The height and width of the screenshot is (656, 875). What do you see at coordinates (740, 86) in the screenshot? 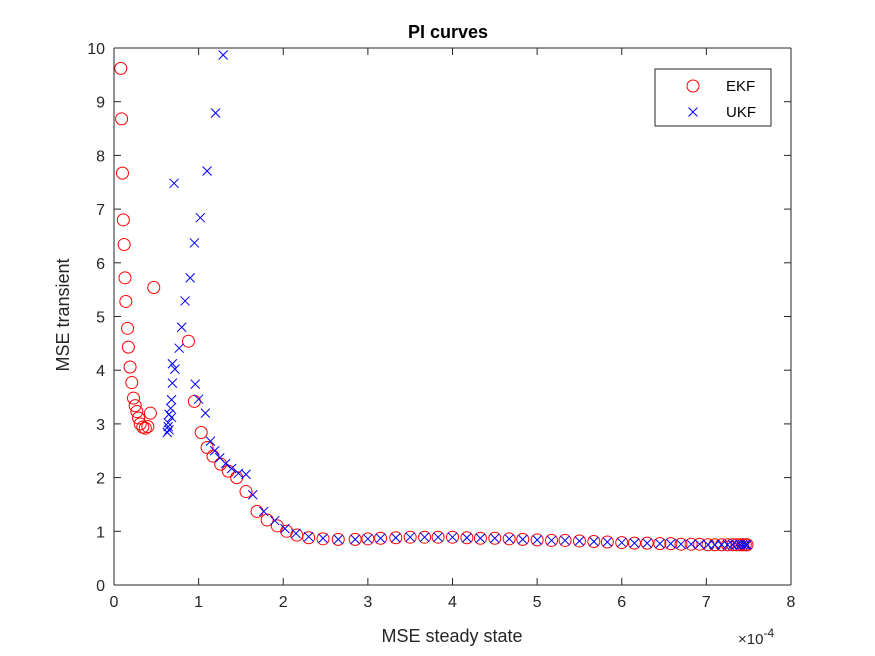
I see `legend-ekf-label: EKF` at bounding box center [740, 86].